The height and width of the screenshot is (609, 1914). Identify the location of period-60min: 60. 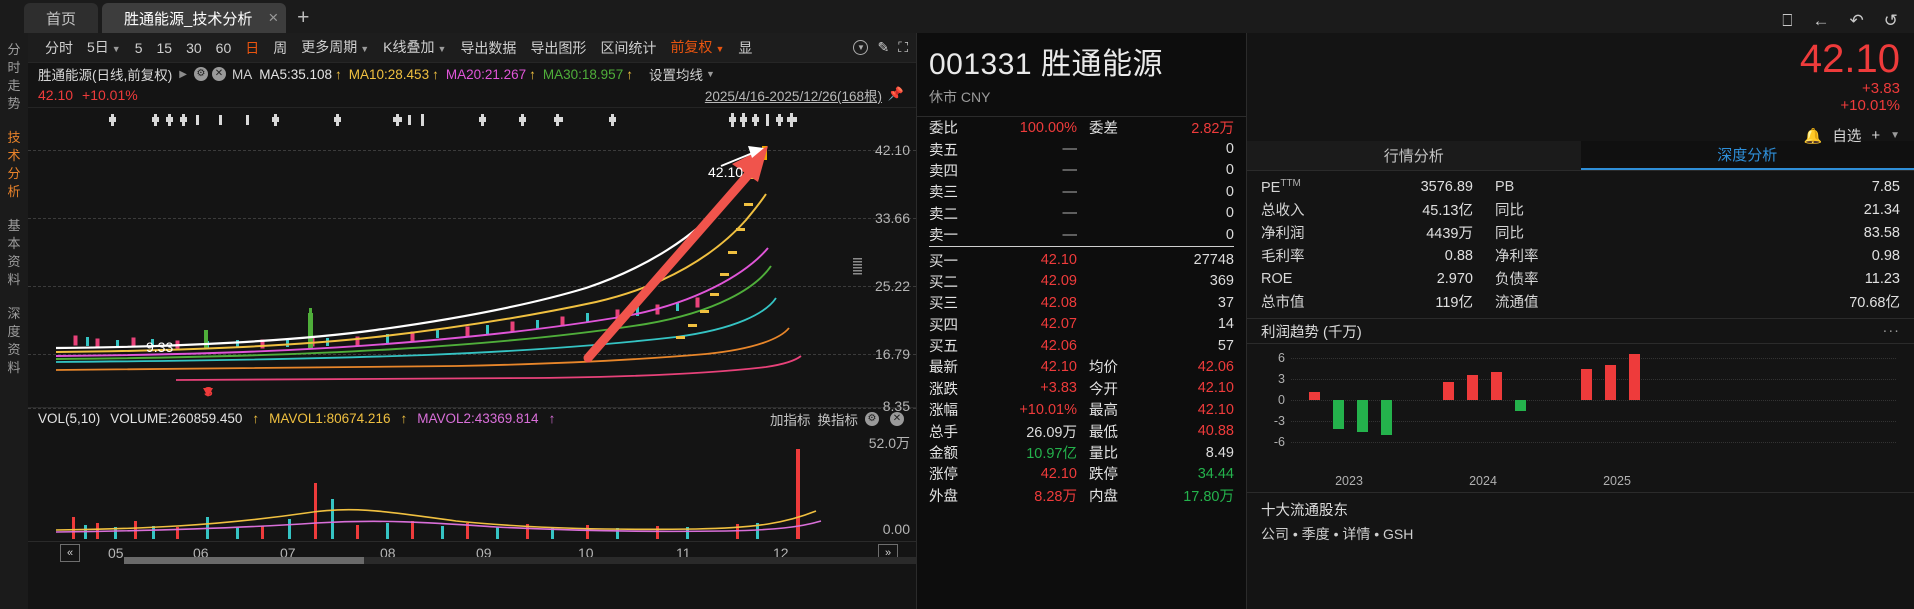
(223, 47).